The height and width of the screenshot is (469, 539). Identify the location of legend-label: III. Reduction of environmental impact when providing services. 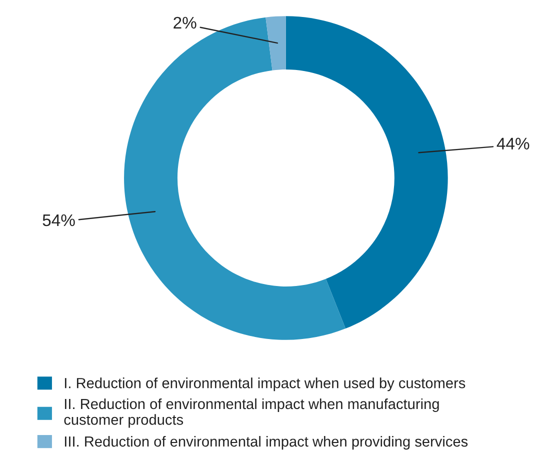
(266, 443).